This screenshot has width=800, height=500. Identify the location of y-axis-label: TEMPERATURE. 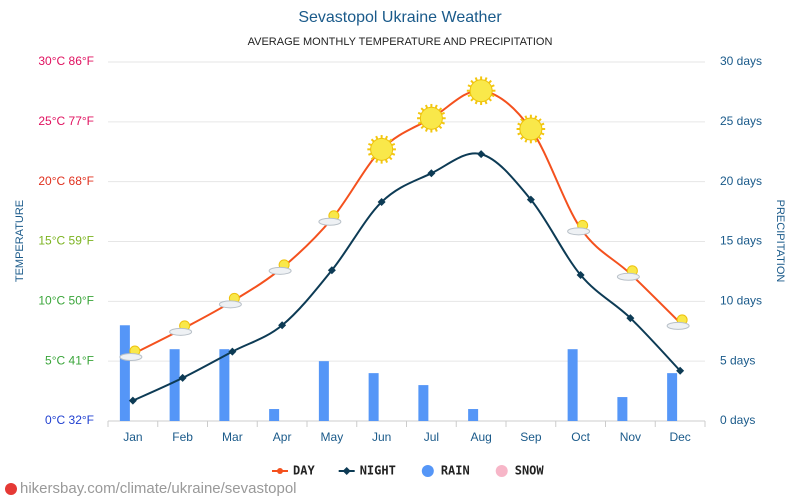
(20, 241).